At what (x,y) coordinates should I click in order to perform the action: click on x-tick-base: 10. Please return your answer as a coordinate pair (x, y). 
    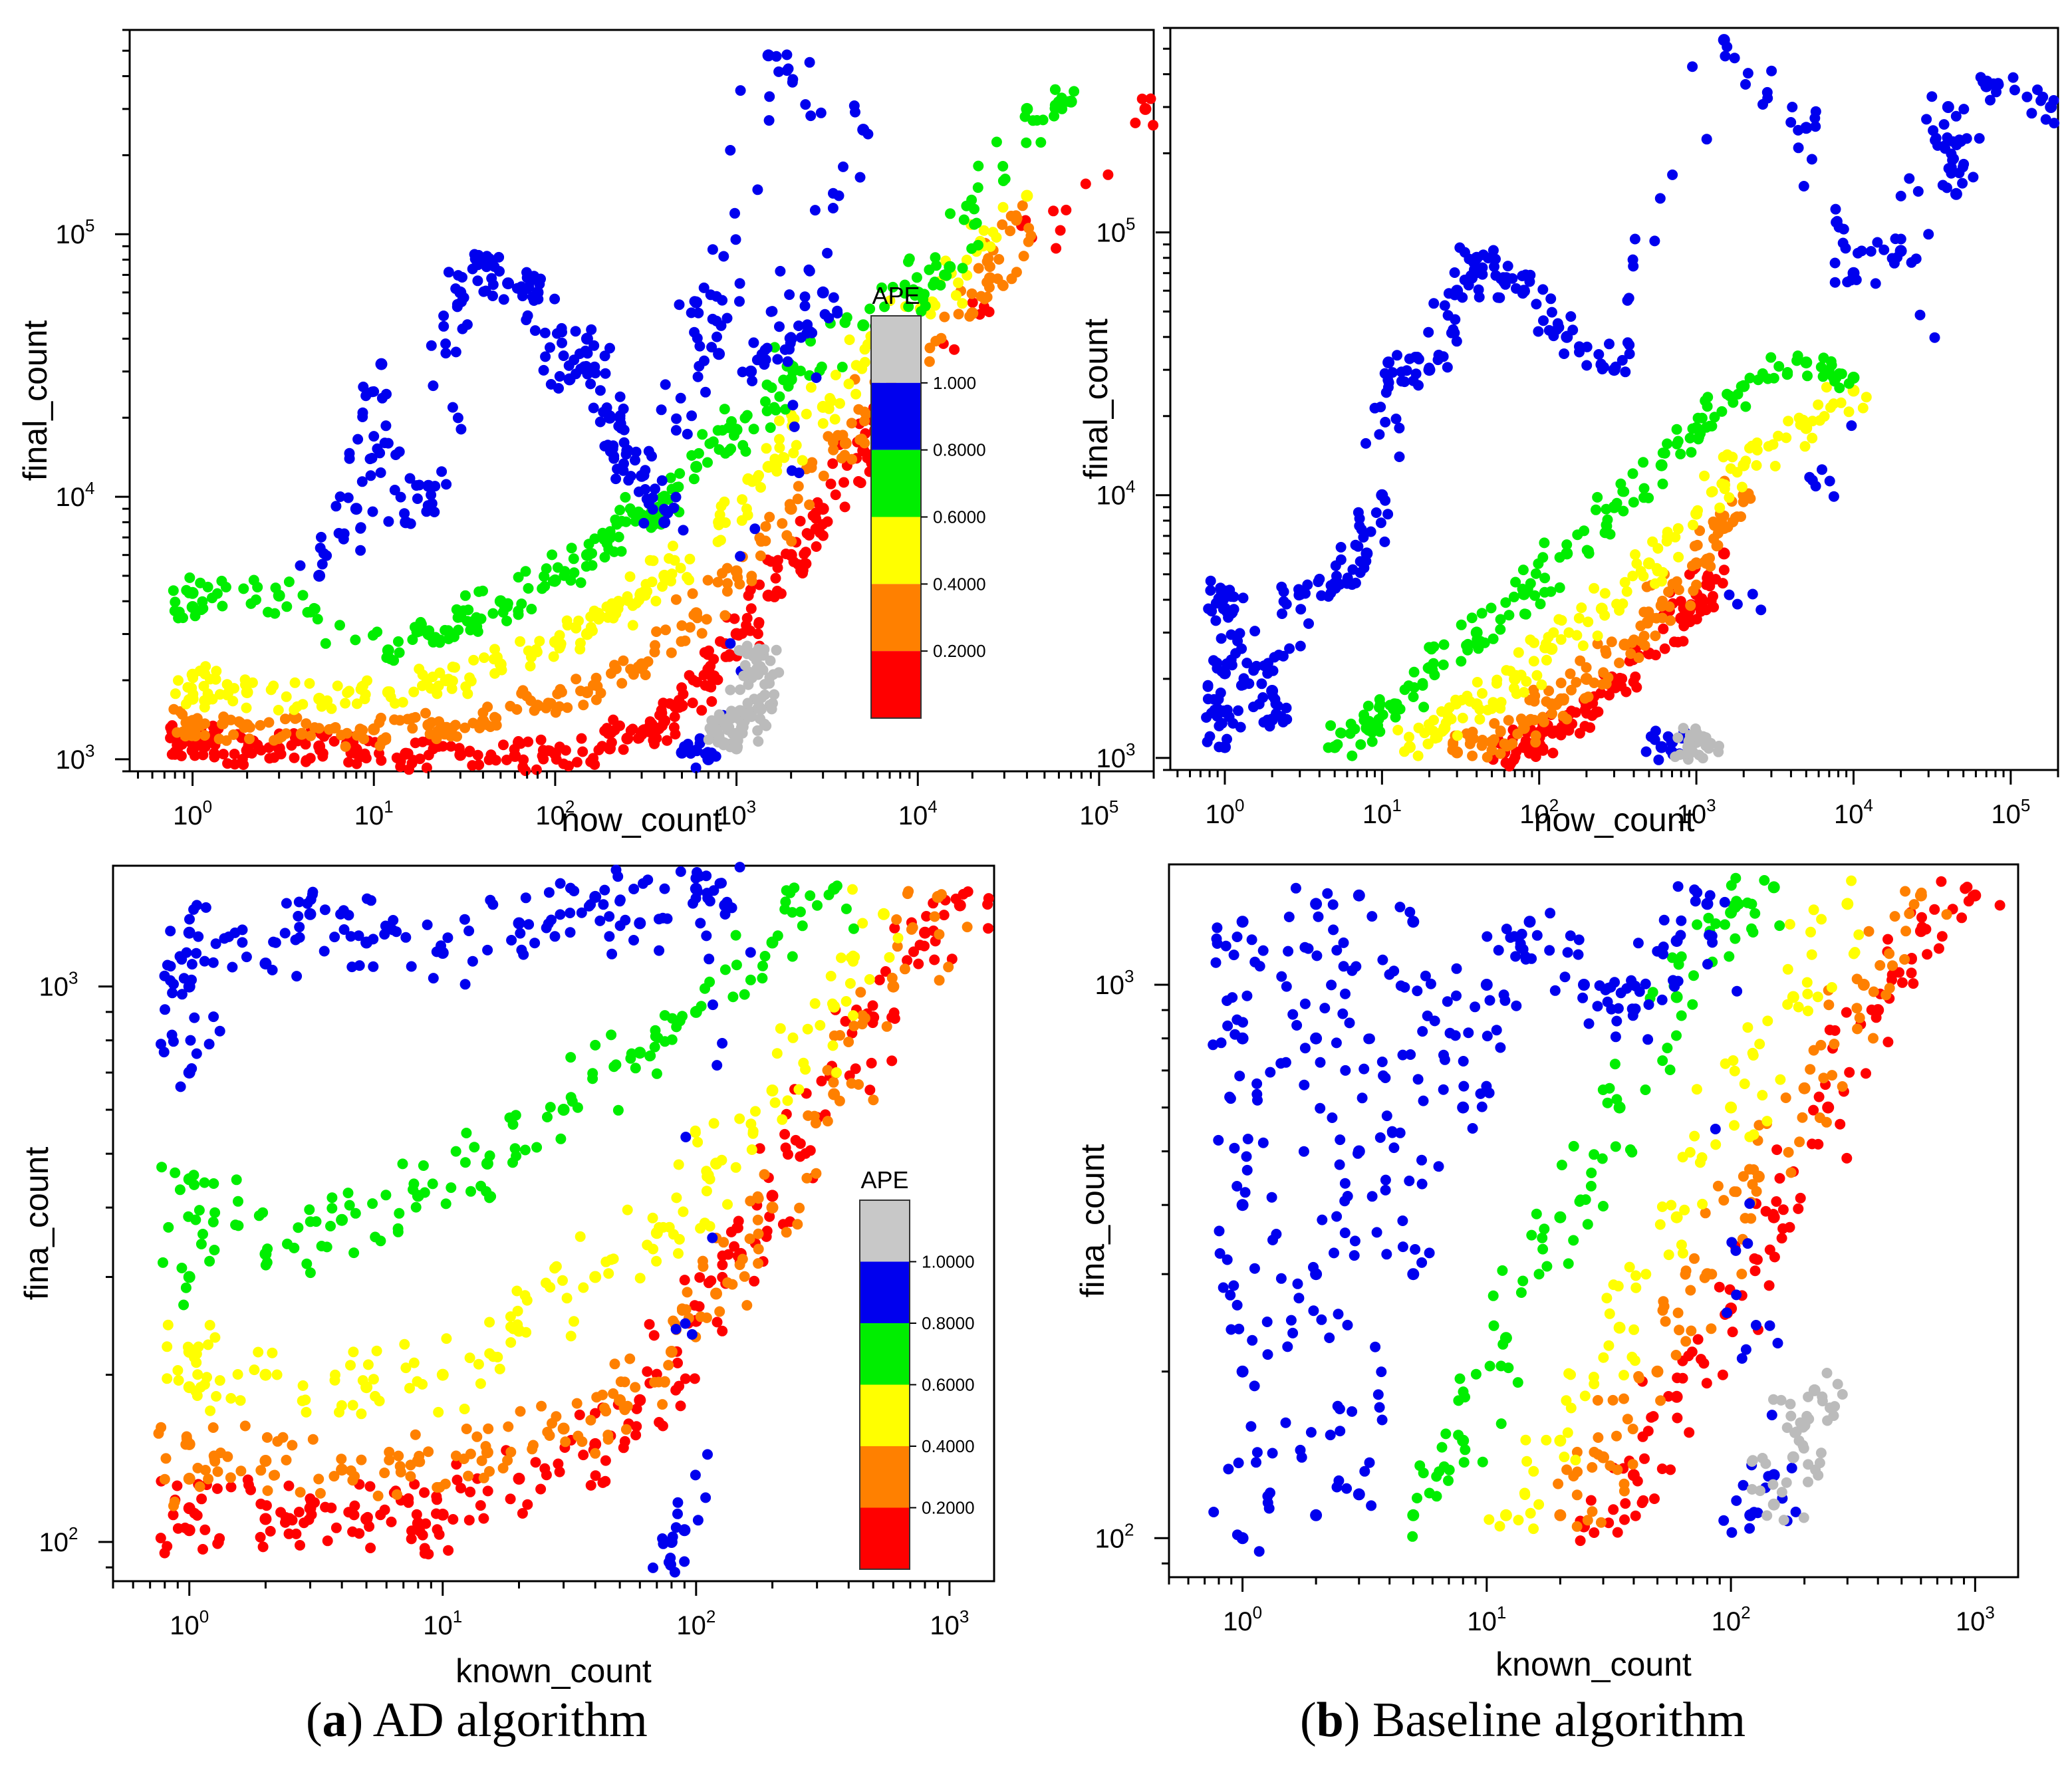
    Looking at the image, I should click on (913, 815).